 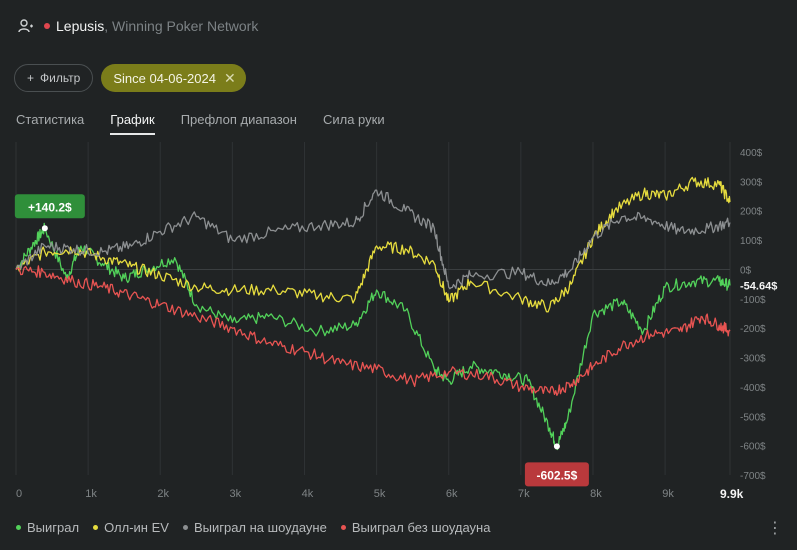 What do you see at coordinates (452, 494) in the screenshot?
I see `x-tick-label: 6k` at bounding box center [452, 494].